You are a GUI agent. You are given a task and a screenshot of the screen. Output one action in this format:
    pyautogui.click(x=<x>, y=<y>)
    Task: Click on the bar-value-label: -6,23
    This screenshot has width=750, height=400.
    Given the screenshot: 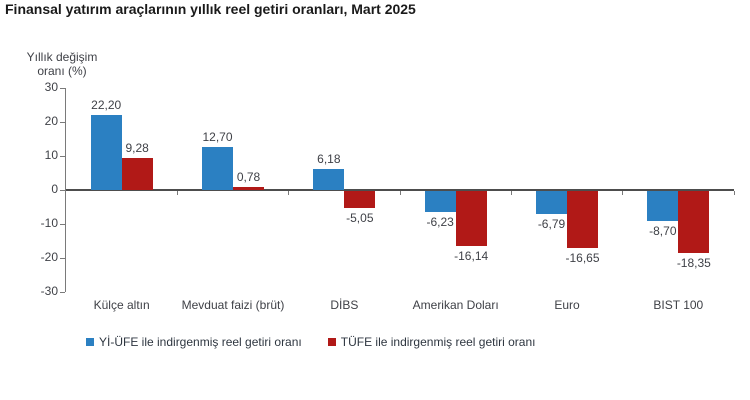 What is the action you would take?
    pyautogui.click(x=440, y=222)
    